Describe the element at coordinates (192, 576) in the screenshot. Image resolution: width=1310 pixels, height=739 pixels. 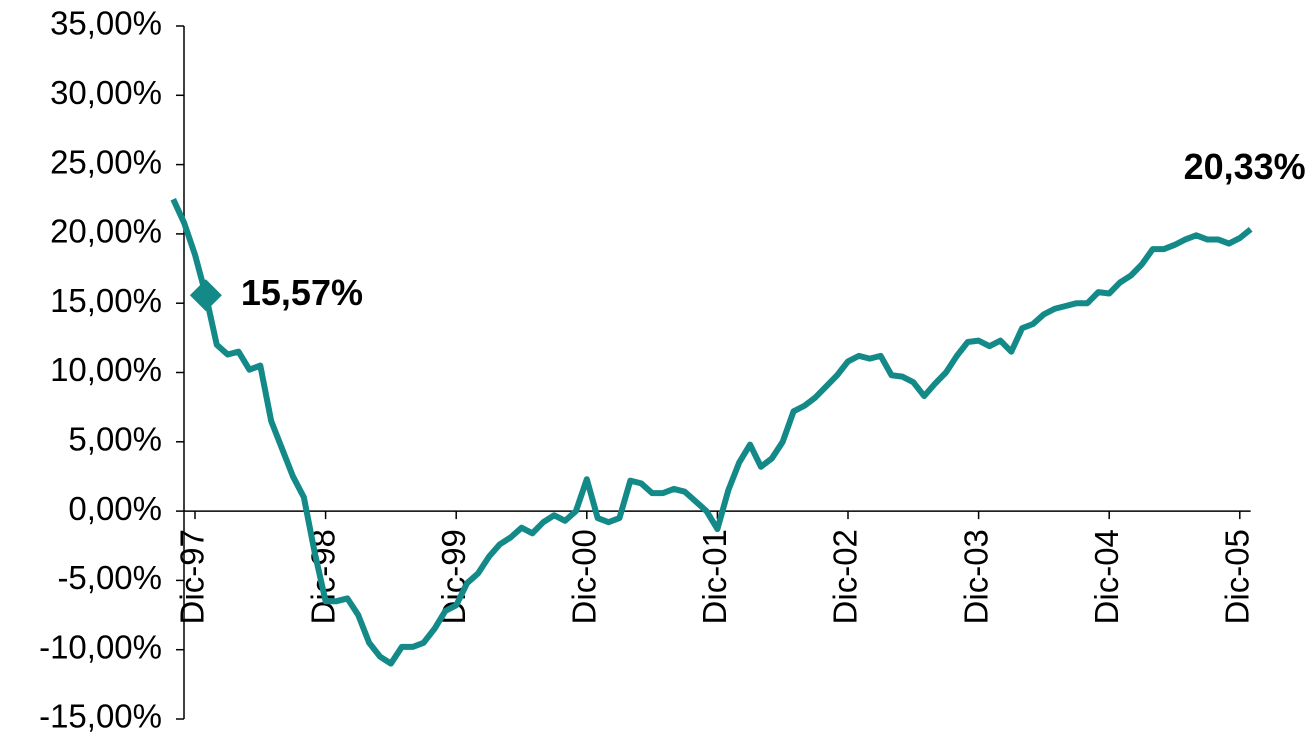
I see `x-tick-label: Dic-97` at that location.